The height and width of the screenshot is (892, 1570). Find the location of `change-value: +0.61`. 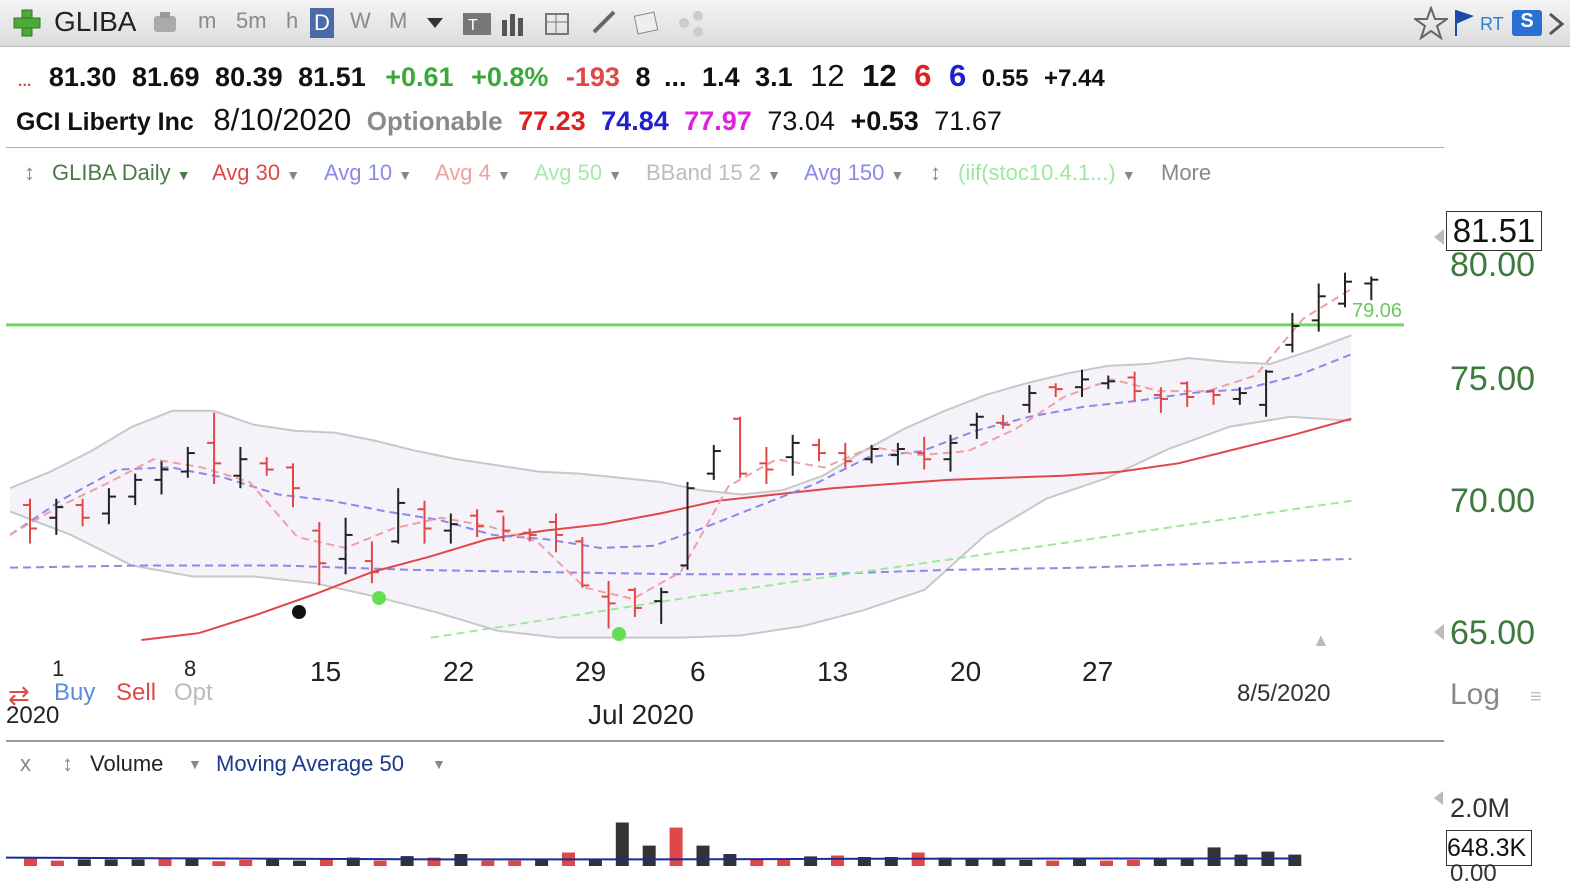

change-value: +0.61 is located at coordinates (419, 77).